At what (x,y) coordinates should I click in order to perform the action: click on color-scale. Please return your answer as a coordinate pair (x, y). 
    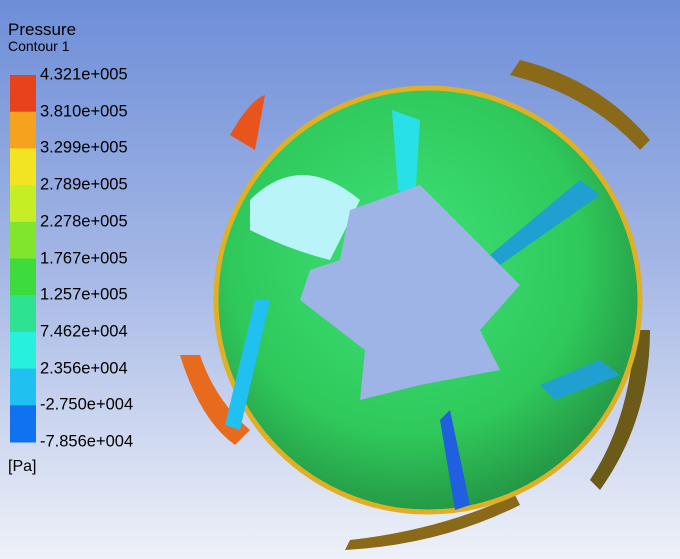
    Looking at the image, I should click on (23, 259).